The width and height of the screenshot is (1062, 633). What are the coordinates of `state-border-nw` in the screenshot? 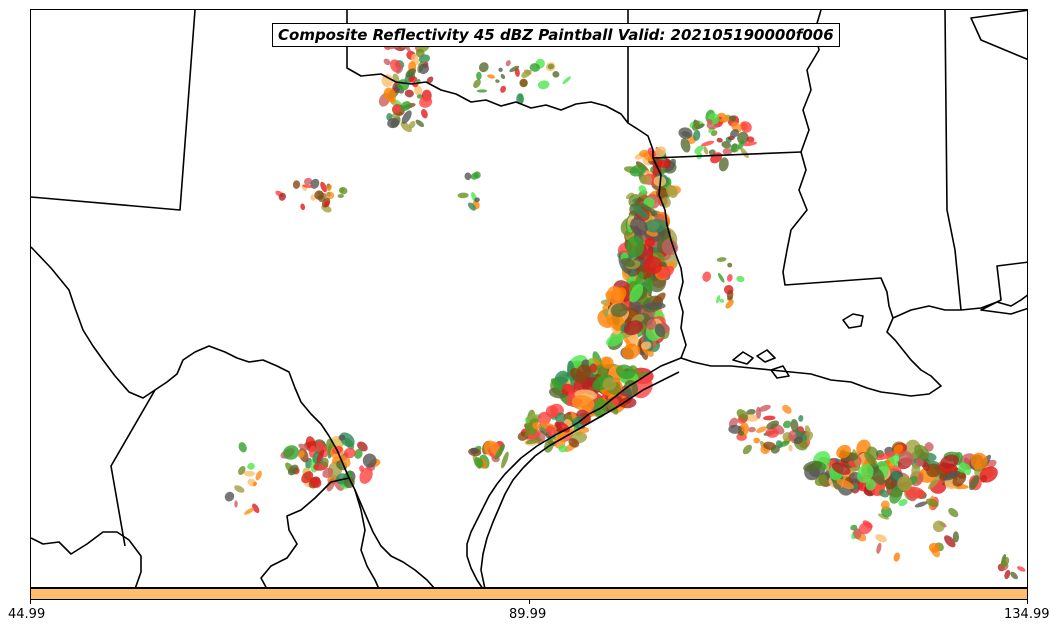 It's located at (113, 110).